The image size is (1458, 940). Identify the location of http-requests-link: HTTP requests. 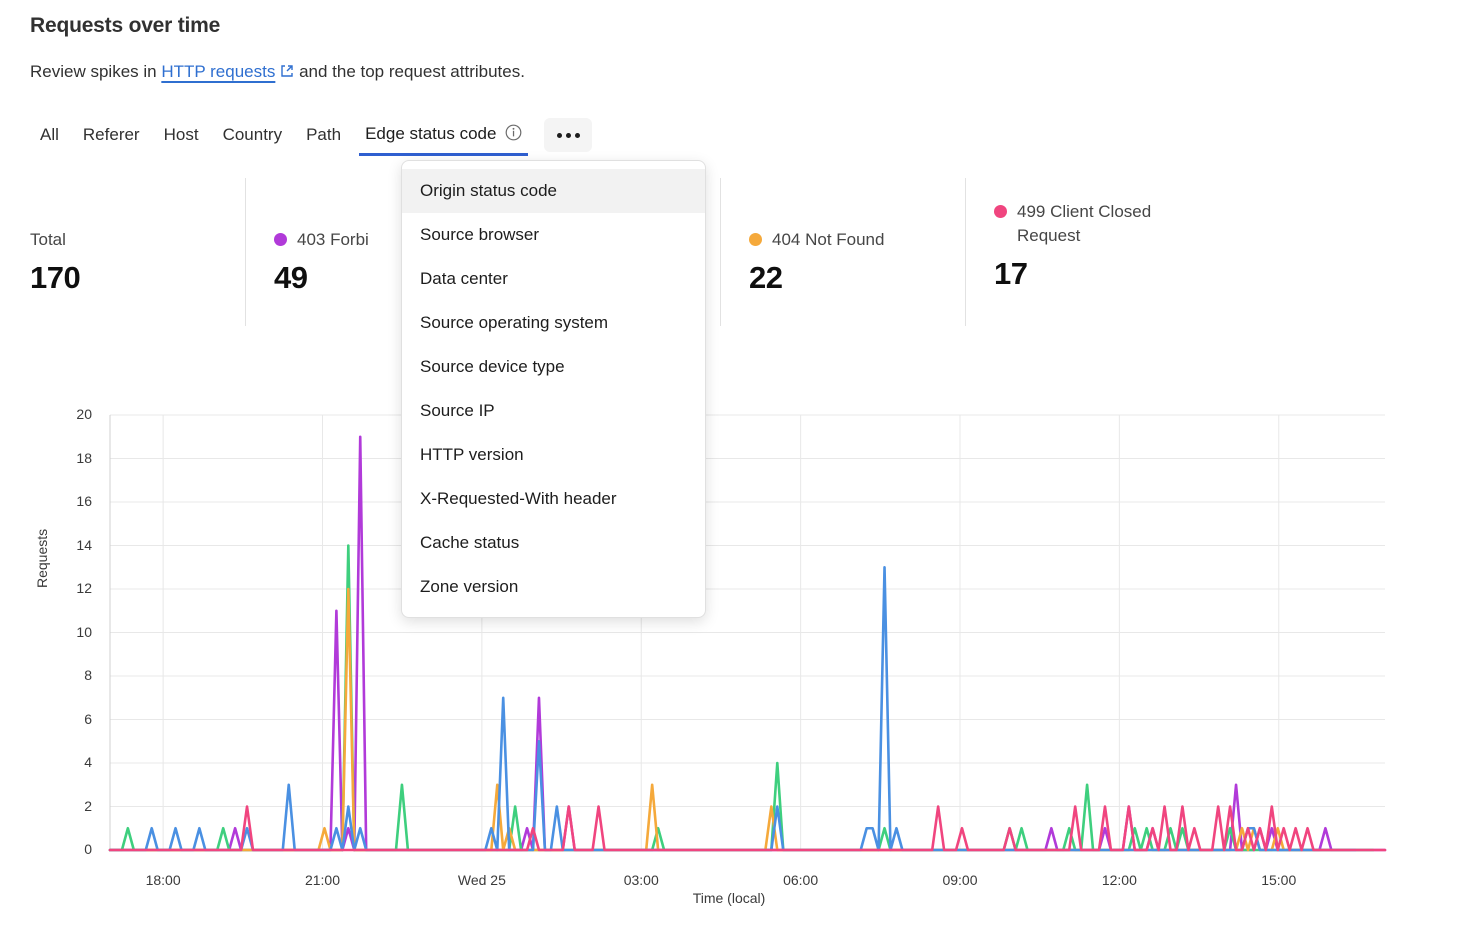
(218, 71).